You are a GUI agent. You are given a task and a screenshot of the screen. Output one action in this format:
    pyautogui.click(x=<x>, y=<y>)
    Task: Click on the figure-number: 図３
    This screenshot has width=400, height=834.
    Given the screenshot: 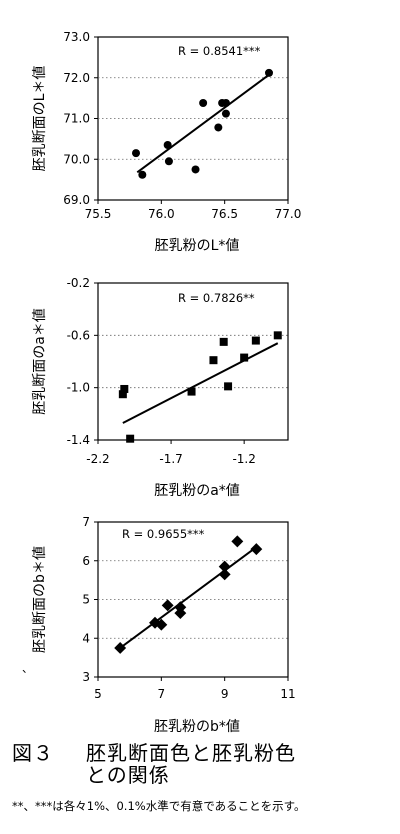 What is the action you would take?
    pyautogui.click(x=33, y=753)
    